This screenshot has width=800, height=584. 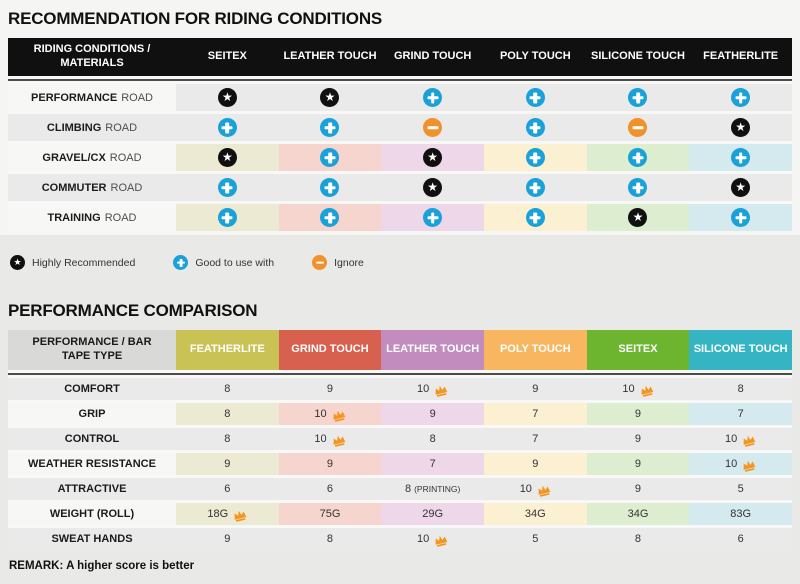 I want to click on riding-header-leather-touch: LEATHER TOUCH, so click(x=330, y=57).